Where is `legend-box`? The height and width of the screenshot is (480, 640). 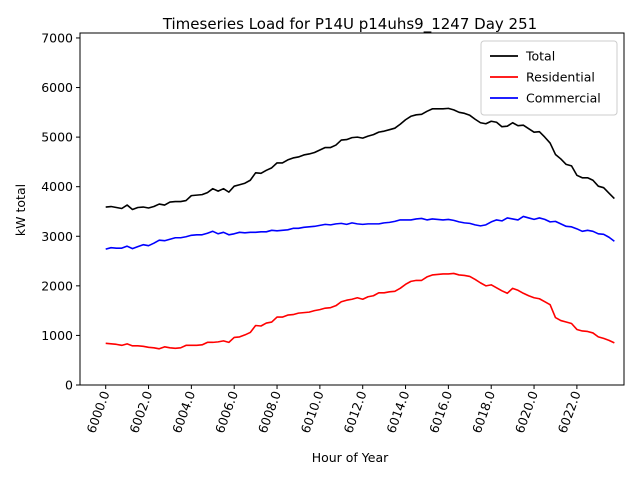
legend-box is located at coordinates (549, 78).